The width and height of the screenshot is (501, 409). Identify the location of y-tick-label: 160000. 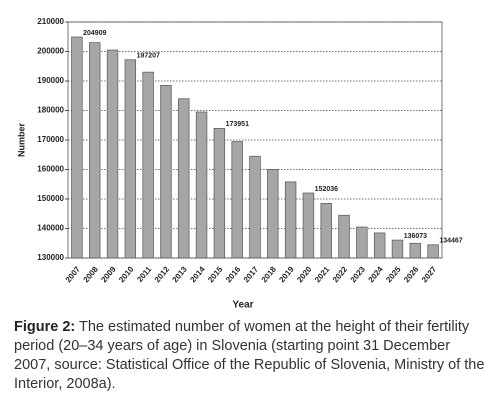
(50, 169).